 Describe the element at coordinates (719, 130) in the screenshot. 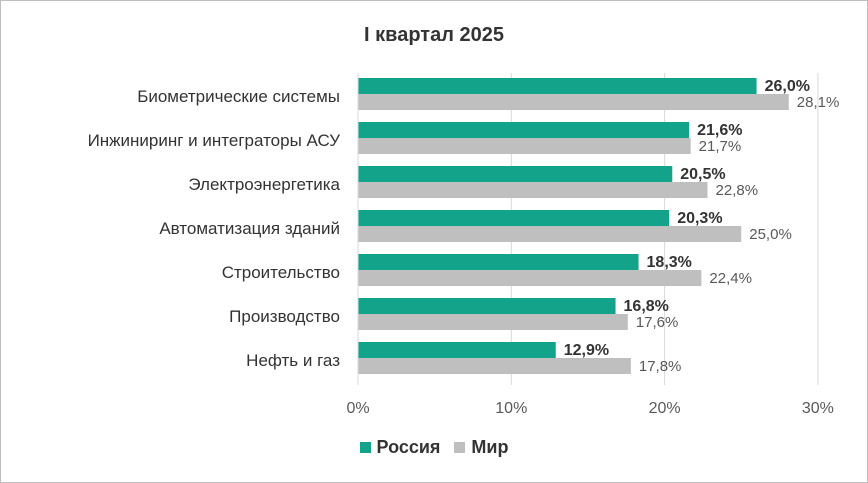

I see `data-label-russia: 21,6%` at that location.